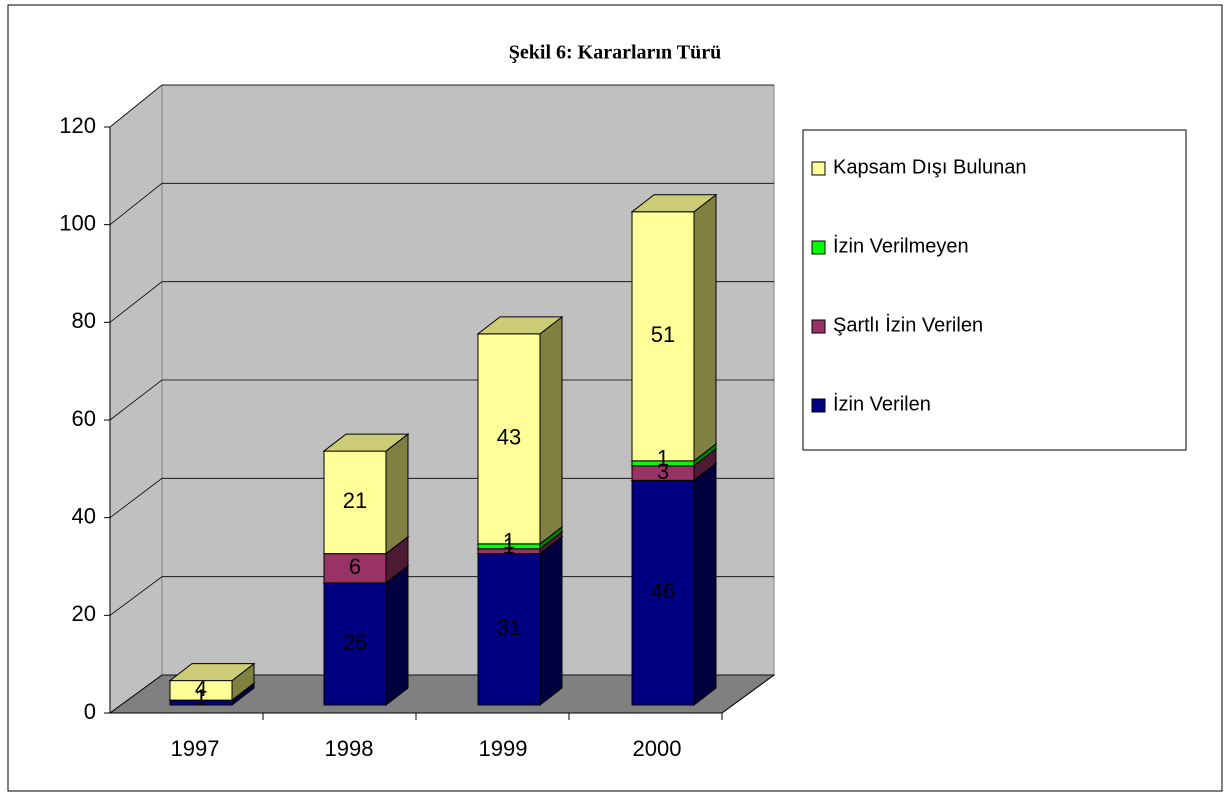 Image resolution: width=1231 pixels, height=798 pixels. Describe the element at coordinates (195, 748) in the screenshot. I see `x-tick-label: 1997` at that location.